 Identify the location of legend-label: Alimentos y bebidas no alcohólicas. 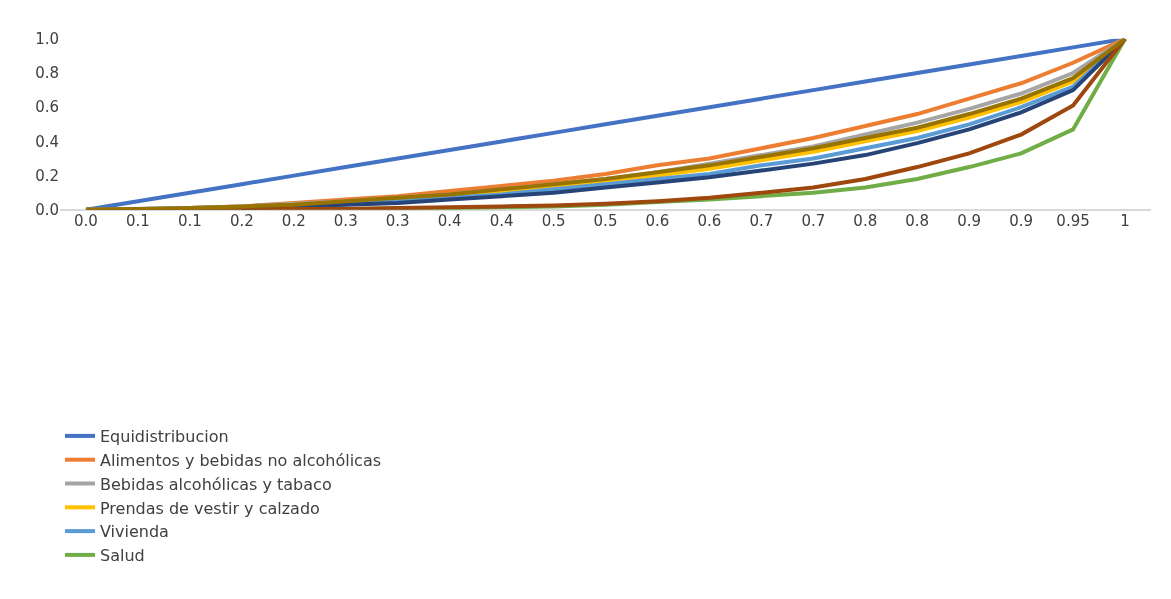
(241, 460).